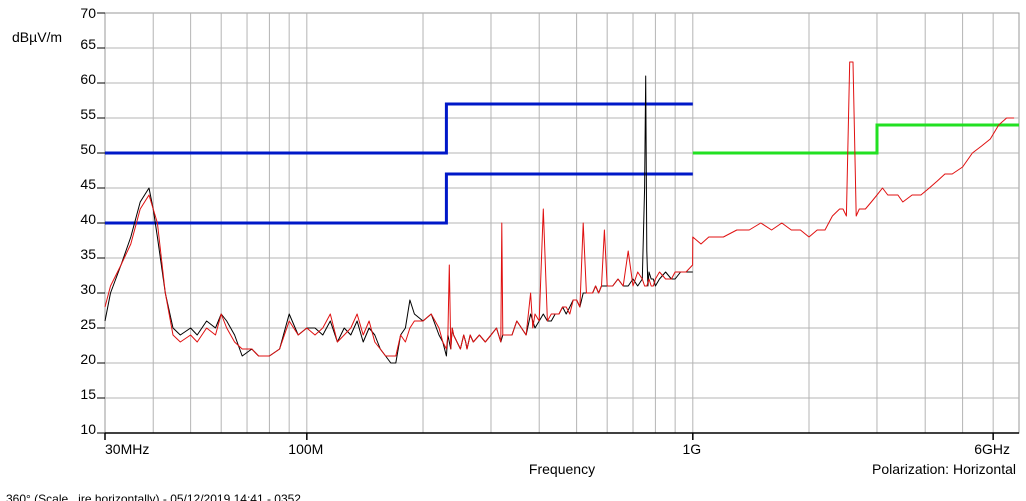 Image resolution: width=1026 pixels, height=501 pixels. What do you see at coordinates (88, 289) in the screenshot?
I see `y-tick-label: 30` at bounding box center [88, 289].